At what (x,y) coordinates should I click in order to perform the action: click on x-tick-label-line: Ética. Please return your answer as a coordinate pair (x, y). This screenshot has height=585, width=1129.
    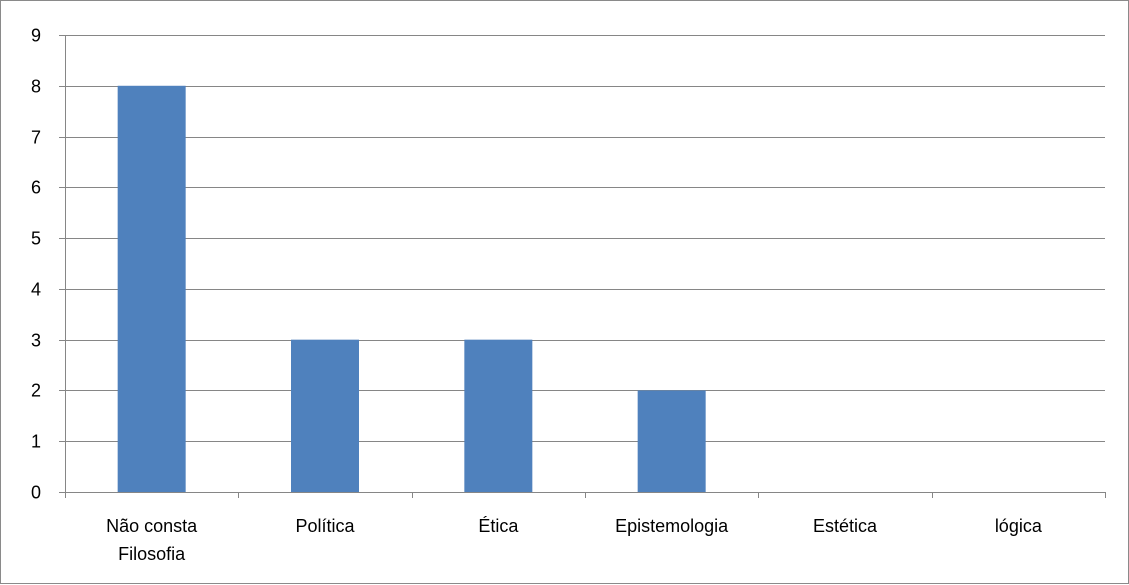
    Looking at the image, I should click on (498, 526).